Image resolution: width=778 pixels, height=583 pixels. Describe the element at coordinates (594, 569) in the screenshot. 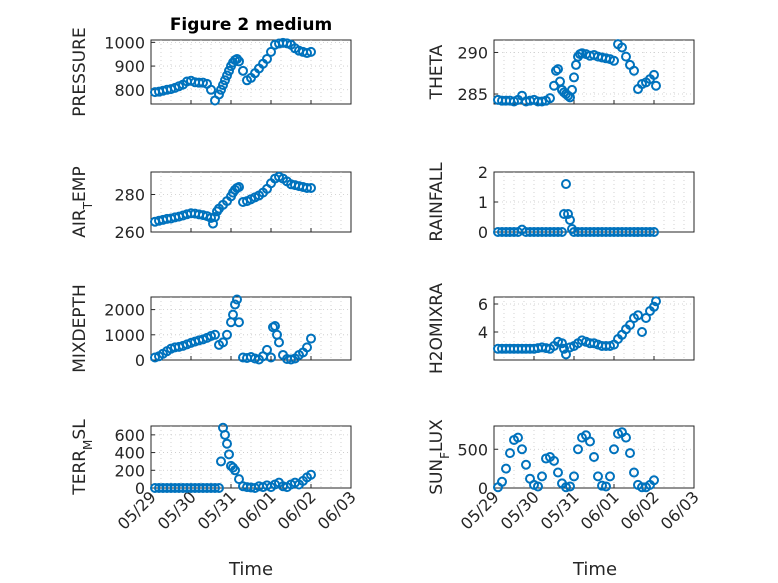

I see `x-axis-label-right: Time` at that location.